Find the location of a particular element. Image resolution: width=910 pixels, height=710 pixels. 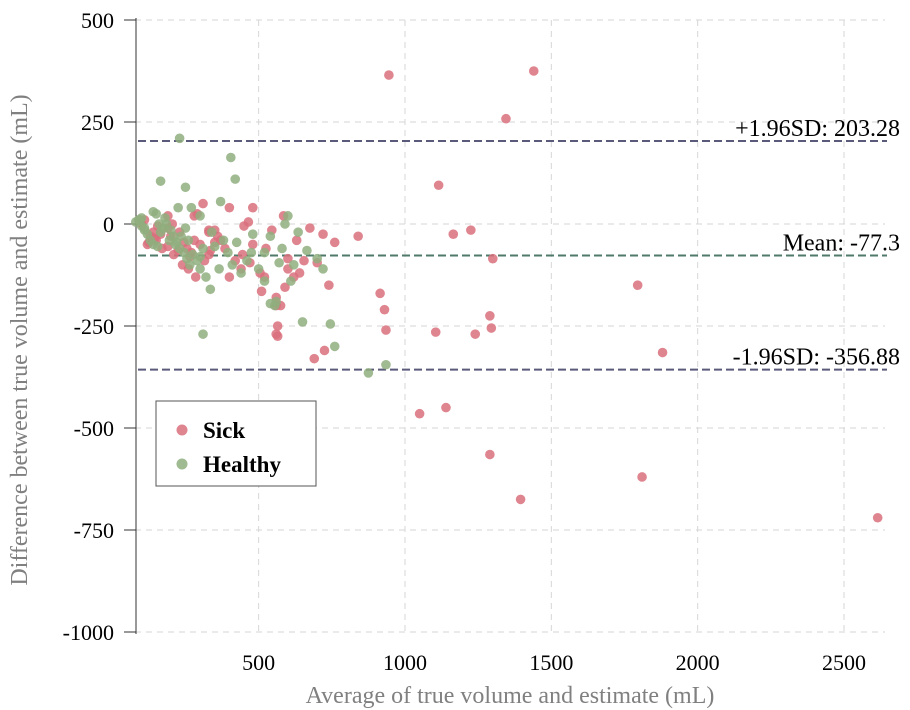

legend-label-sick: Sick is located at coordinates (224, 430).